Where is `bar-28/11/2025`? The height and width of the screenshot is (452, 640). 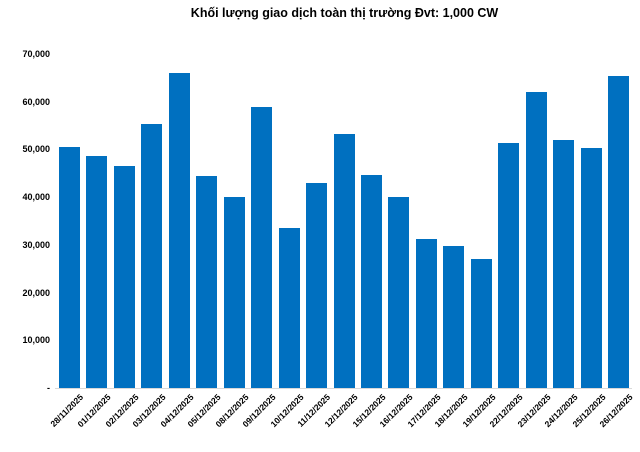 bar-28/11/2025 is located at coordinates (69, 267).